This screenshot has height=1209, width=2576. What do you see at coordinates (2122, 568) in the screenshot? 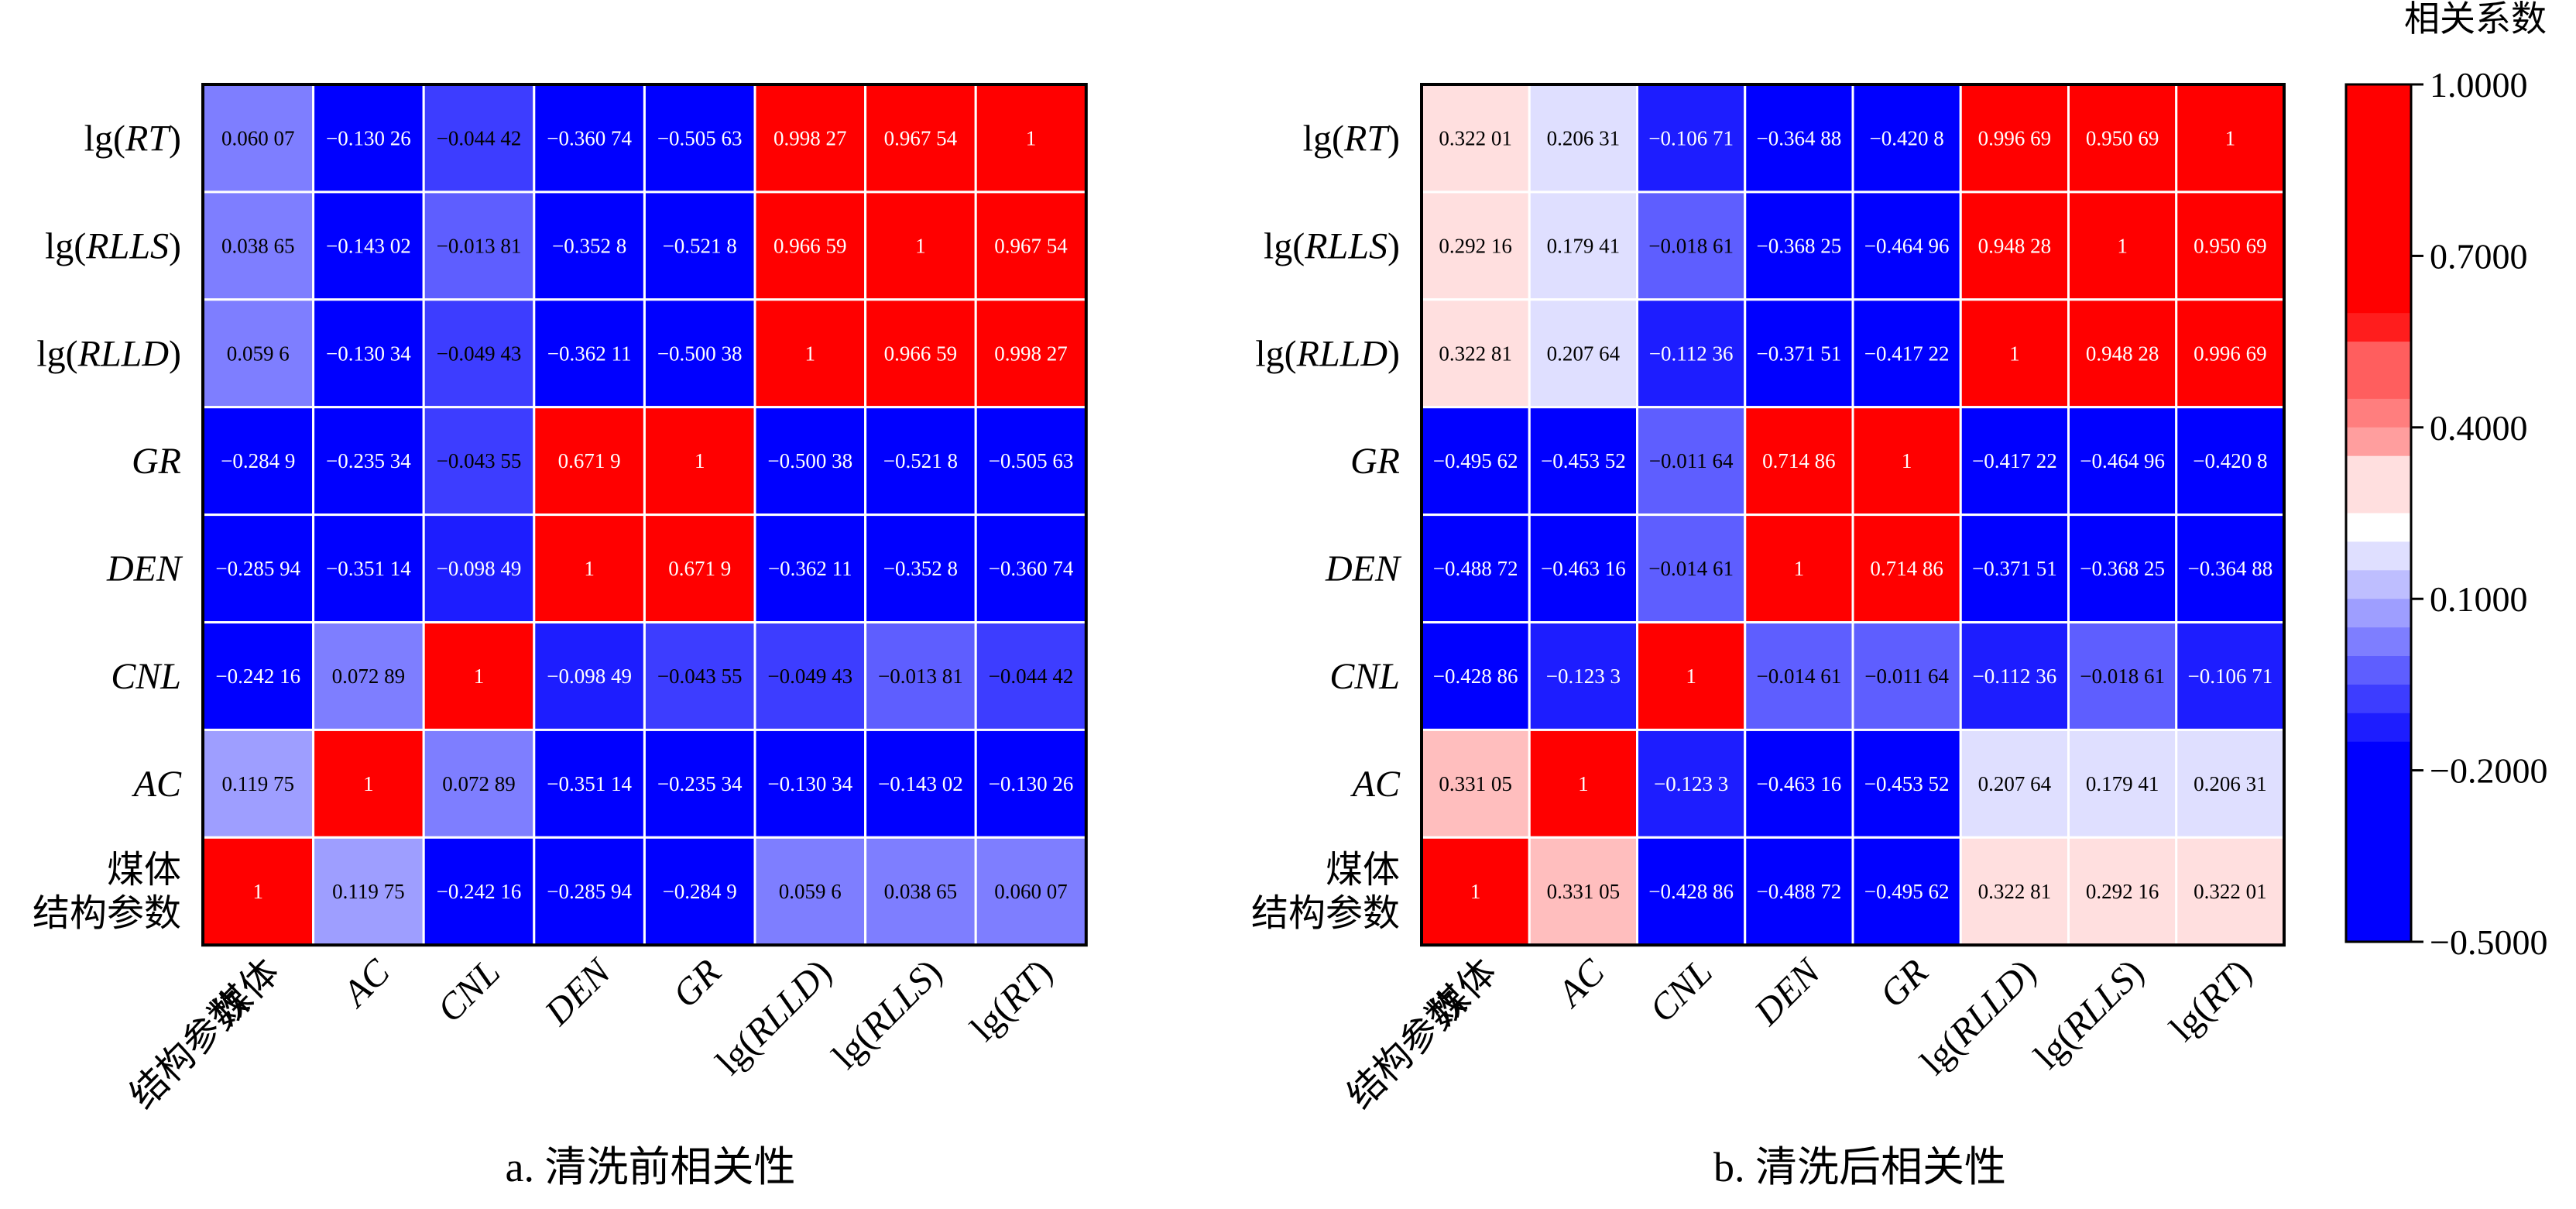
I see `cell-value-label: −0.368 25` at bounding box center [2122, 568].